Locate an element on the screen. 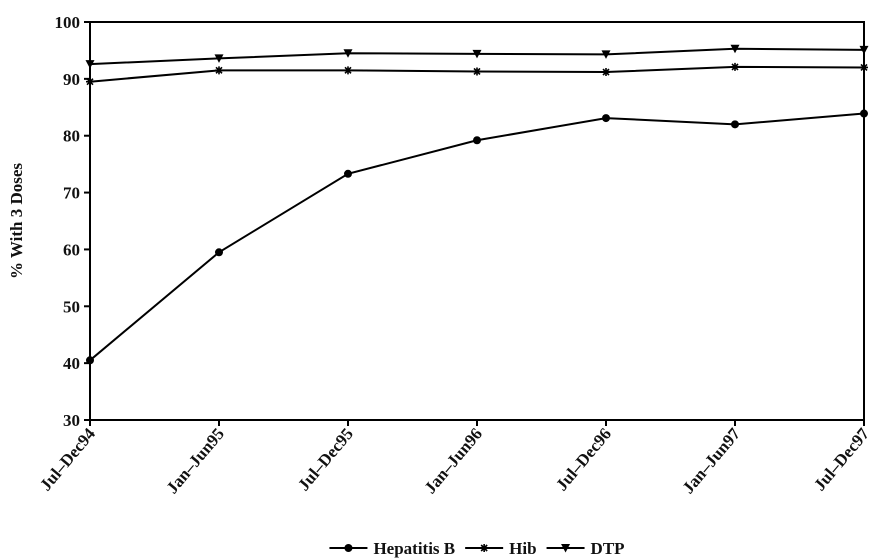 The image size is (884, 559). y-tick-label: 50 is located at coordinates (71, 306).